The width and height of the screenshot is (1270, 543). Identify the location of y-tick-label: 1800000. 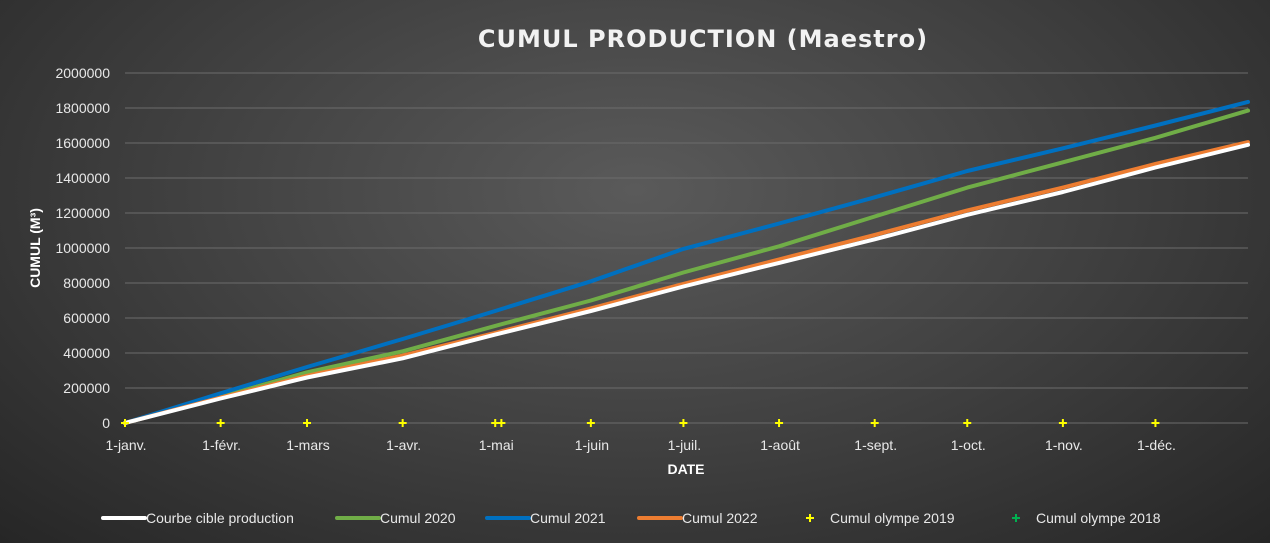
(82, 108).